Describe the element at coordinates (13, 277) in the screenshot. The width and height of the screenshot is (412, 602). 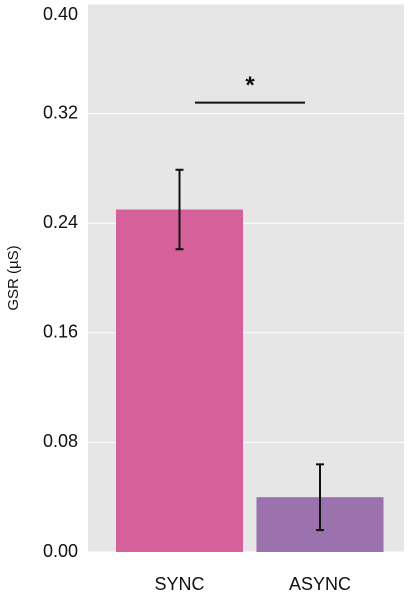
I see `y-axis-label: GSR (µS)` at that location.